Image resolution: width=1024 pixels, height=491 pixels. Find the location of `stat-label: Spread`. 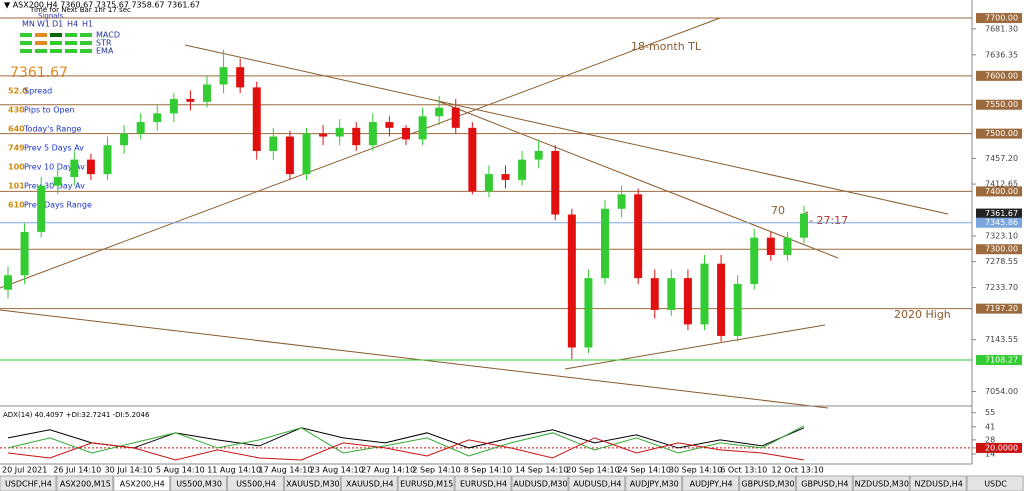

stat-label: Spread is located at coordinates (38, 91).